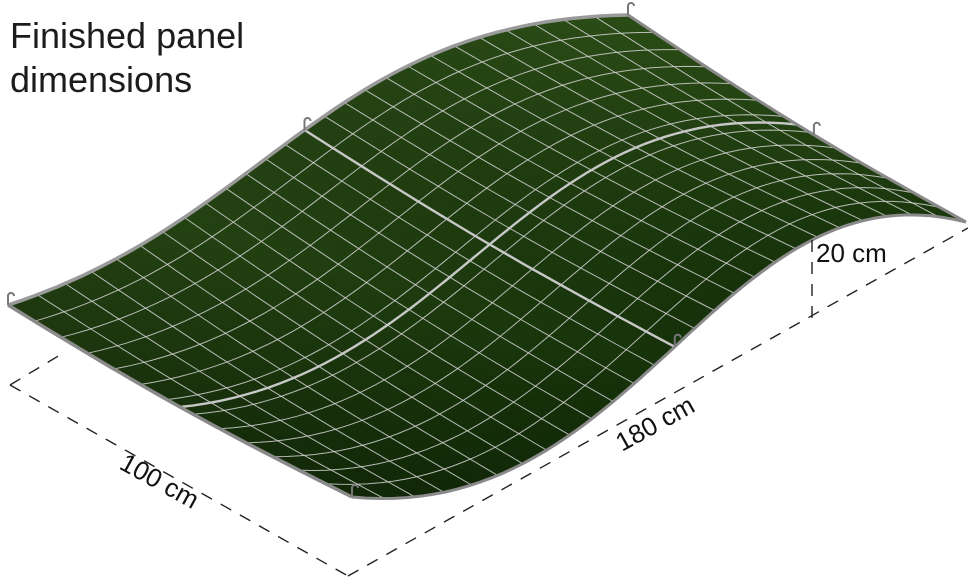  Describe the element at coordinates (127, 58) in the screenshot. I see `diagram-title: Finished panel dimensions` at that location.